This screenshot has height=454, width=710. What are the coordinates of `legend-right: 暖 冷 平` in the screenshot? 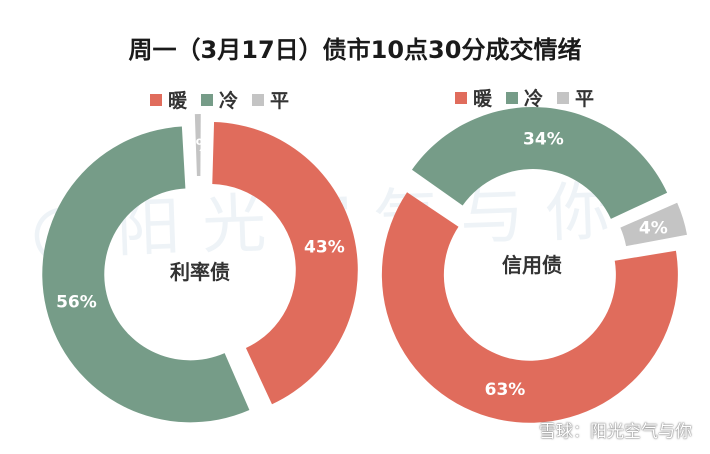 It's located at (531, 97).